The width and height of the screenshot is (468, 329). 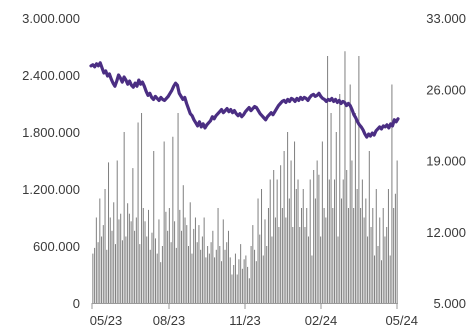 What do you see at coordinates (51, 75) in the screenshot?
I see `y-left-tick-label: 2.400.000` at bounding box center [51, 75].